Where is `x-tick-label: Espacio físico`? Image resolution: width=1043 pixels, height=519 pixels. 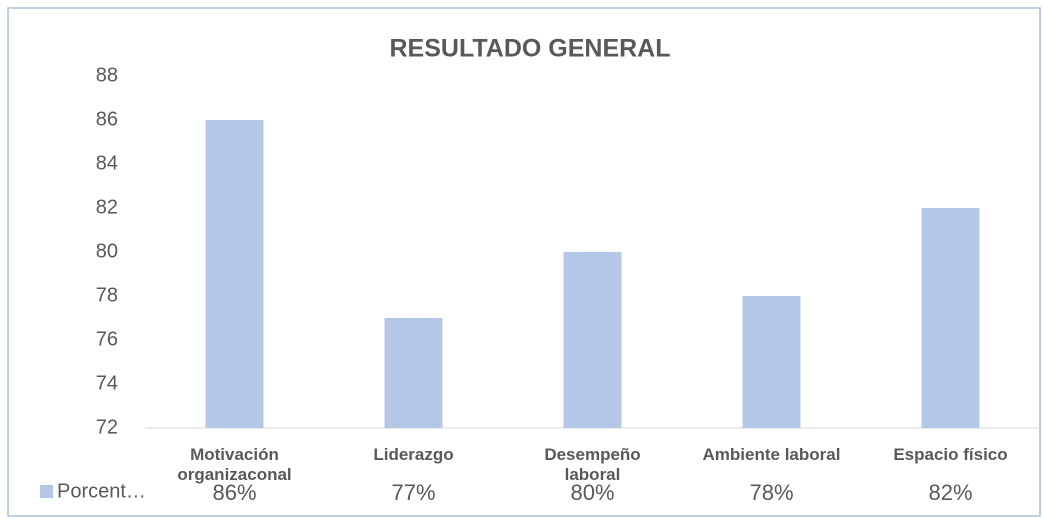
x-tick-label: Espacio físico is located at coordinates (950, 454).